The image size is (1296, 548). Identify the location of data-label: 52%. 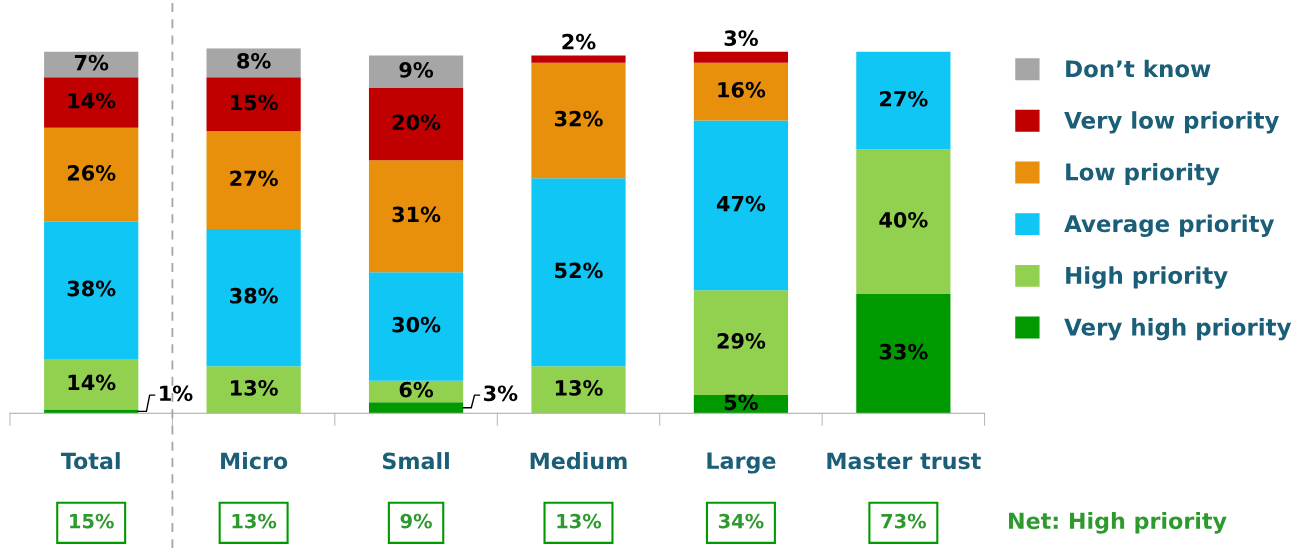
(579, 270).